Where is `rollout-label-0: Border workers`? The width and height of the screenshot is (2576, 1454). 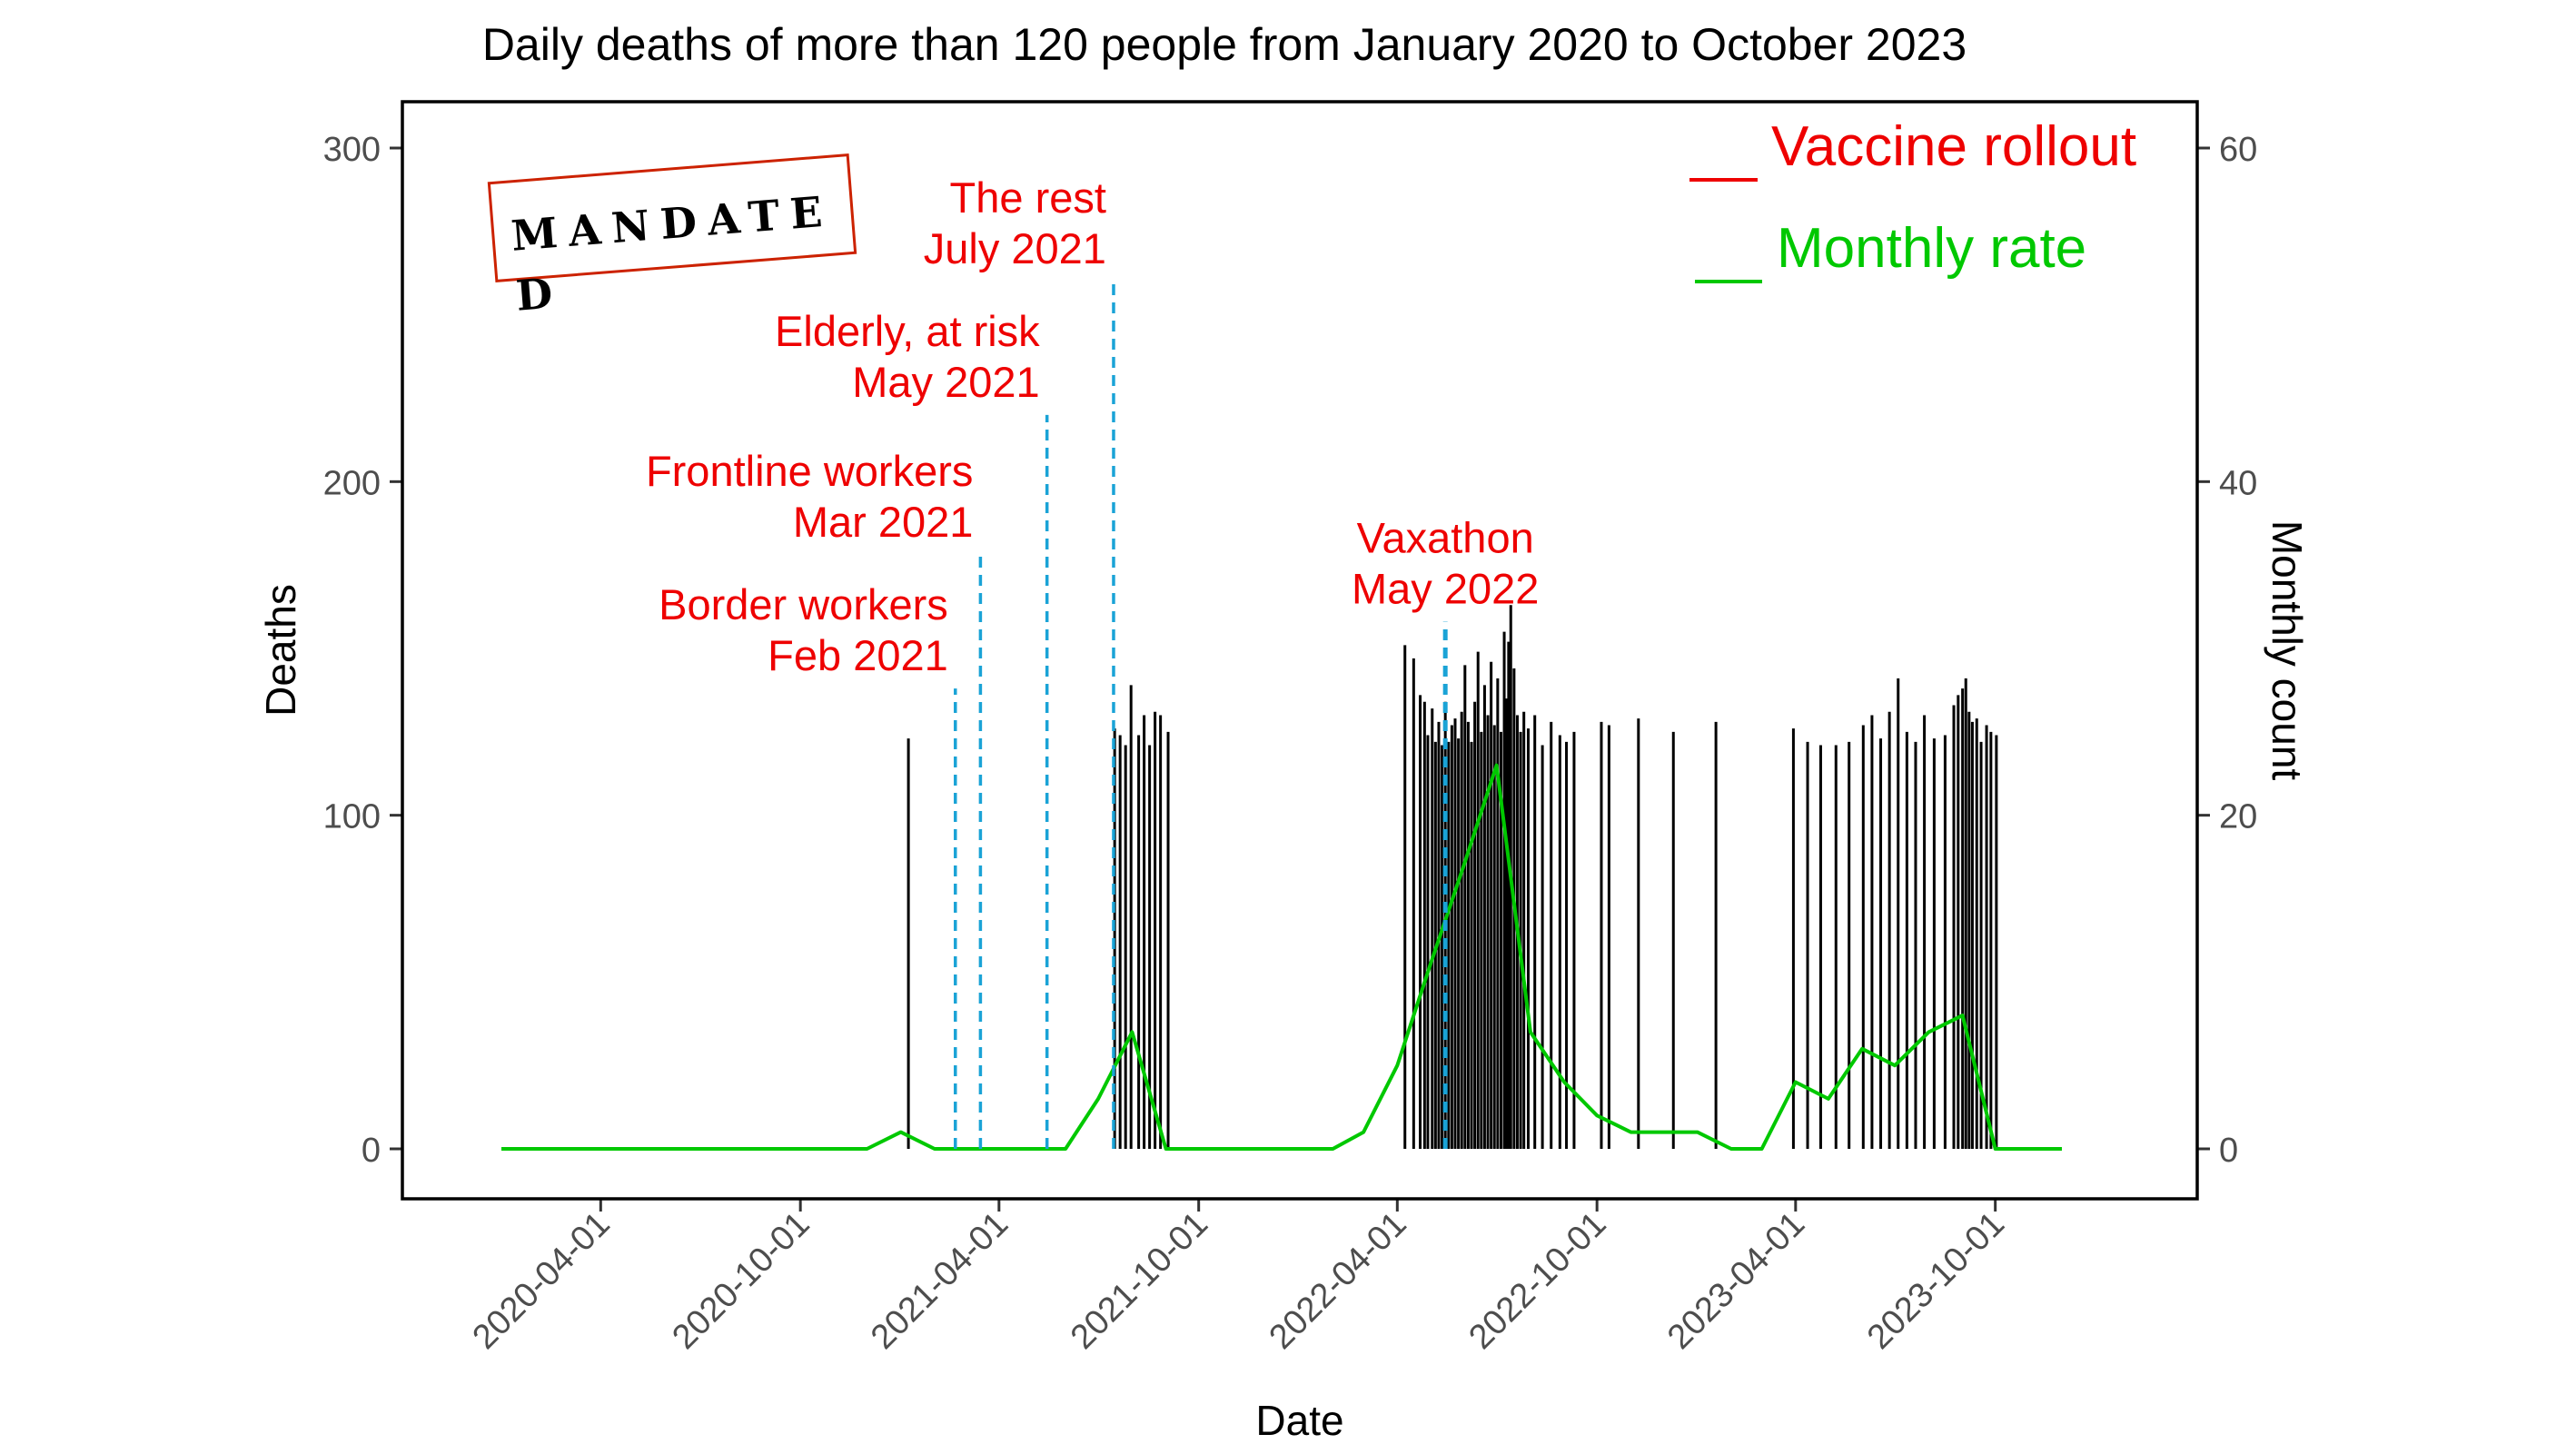
rollout-label-0: Border workers is located at coordinates (803, 604).